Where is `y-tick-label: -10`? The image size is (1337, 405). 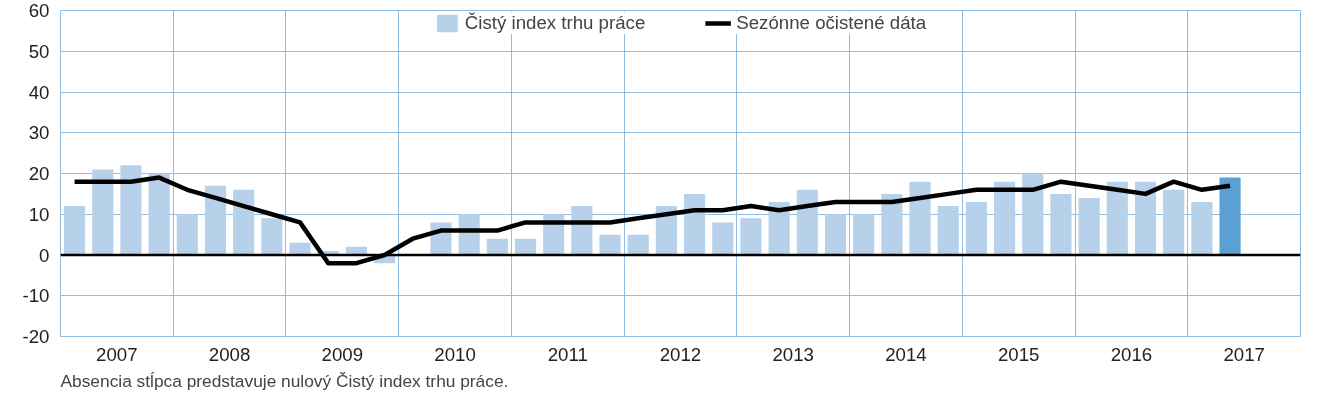
y-tick-label: -10 is located at coordinates (36, 296).